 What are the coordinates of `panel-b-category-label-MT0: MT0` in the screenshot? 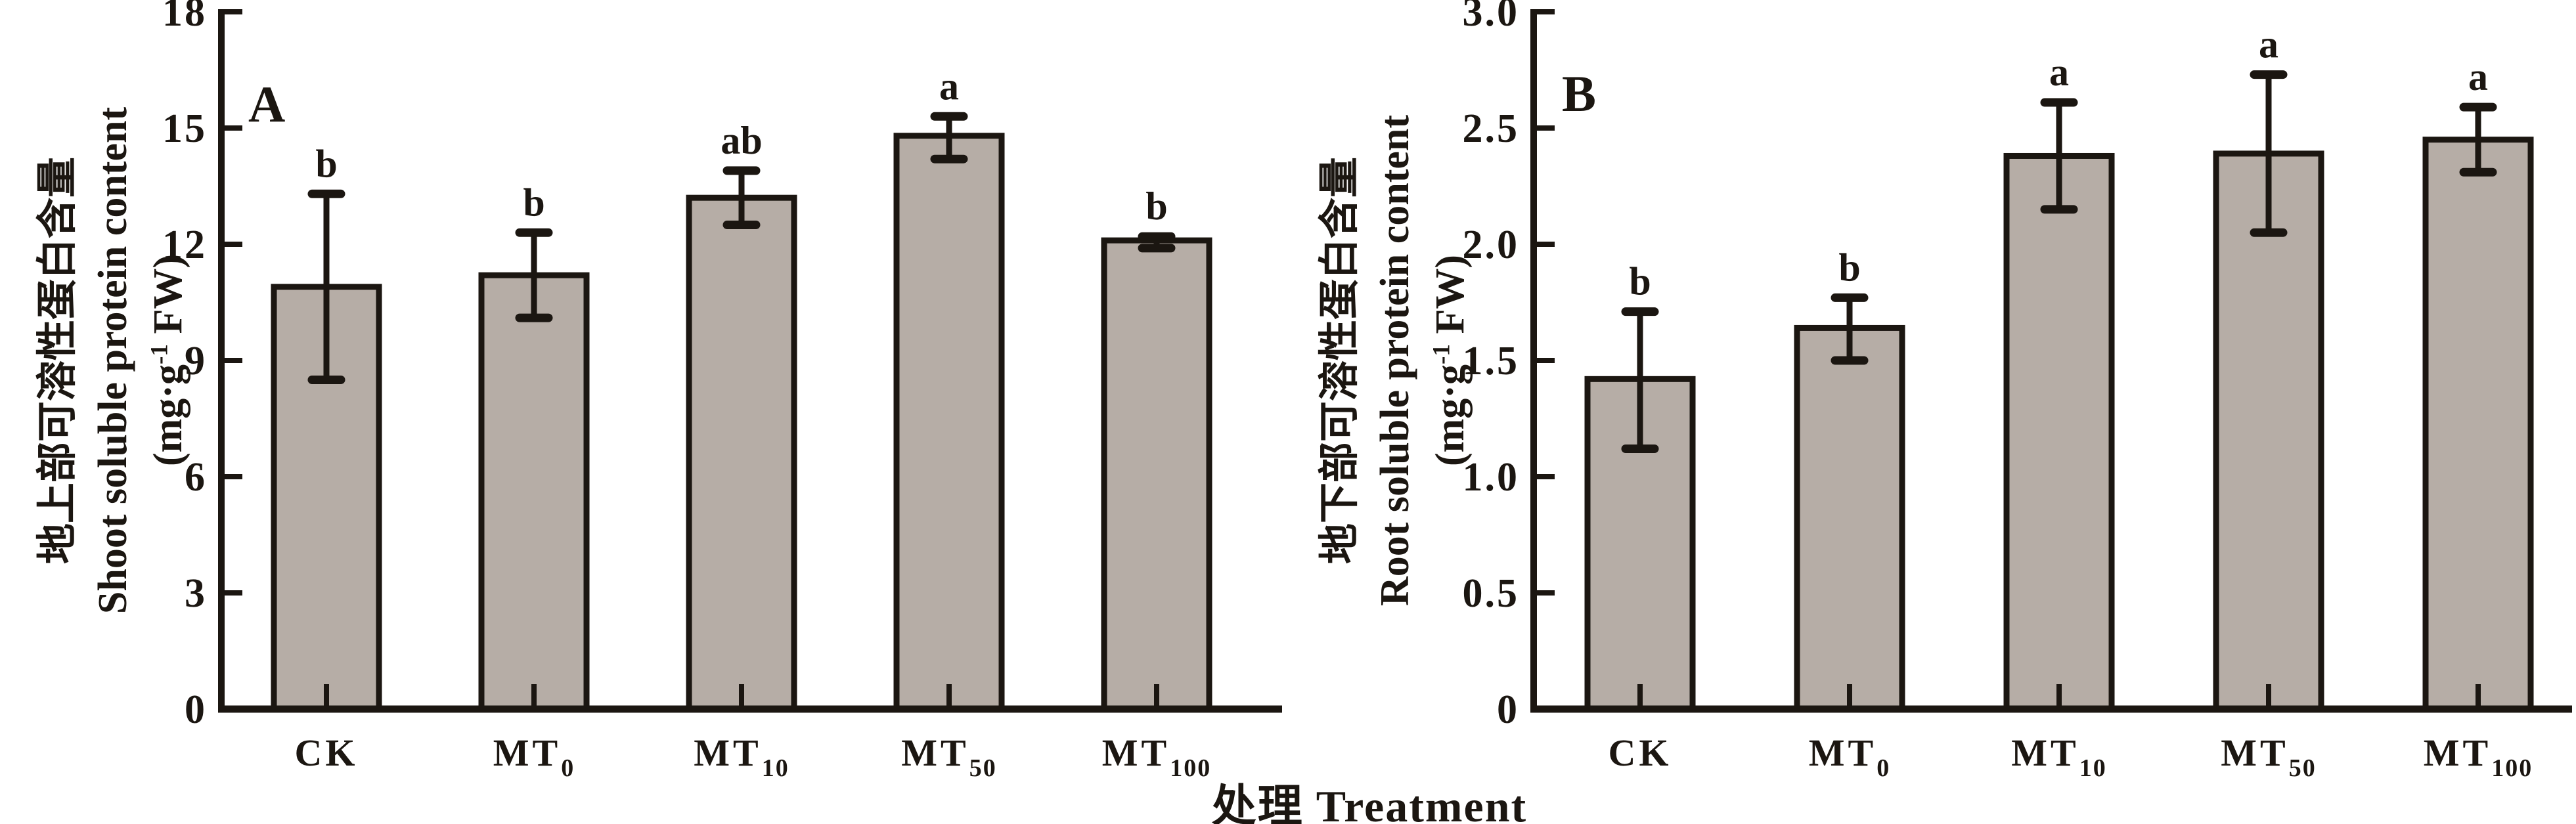 It's located at (1850, 756).